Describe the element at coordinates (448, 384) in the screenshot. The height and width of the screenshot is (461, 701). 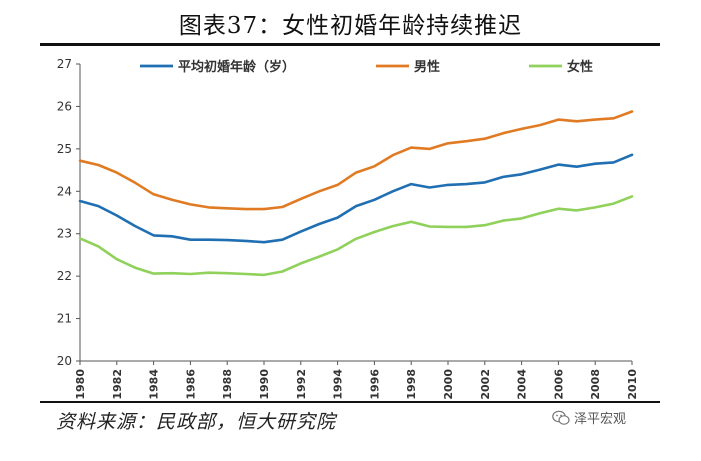
I see `x-tick-label: 2000` at that location.